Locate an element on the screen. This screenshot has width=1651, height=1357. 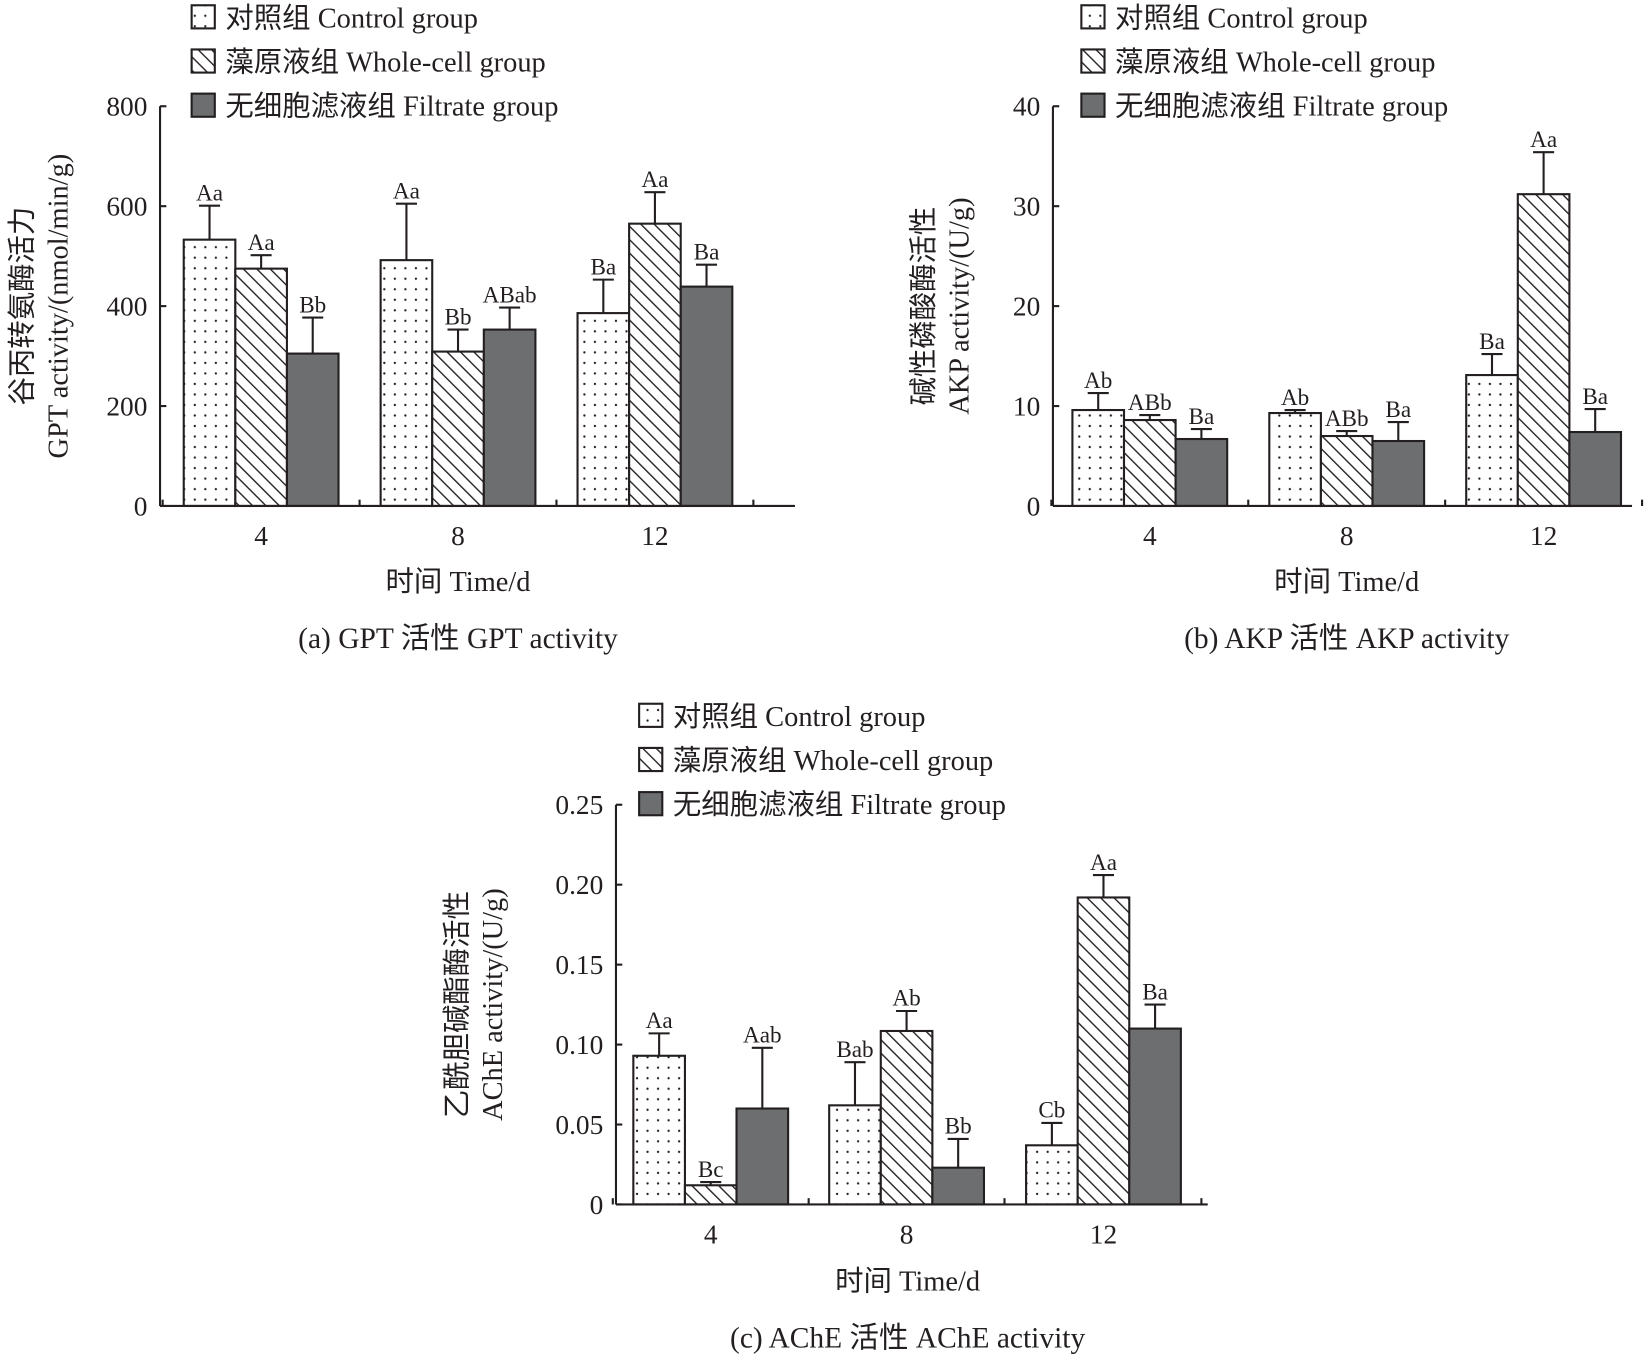
significance-label: Bb is located at coordinates (458, 317).